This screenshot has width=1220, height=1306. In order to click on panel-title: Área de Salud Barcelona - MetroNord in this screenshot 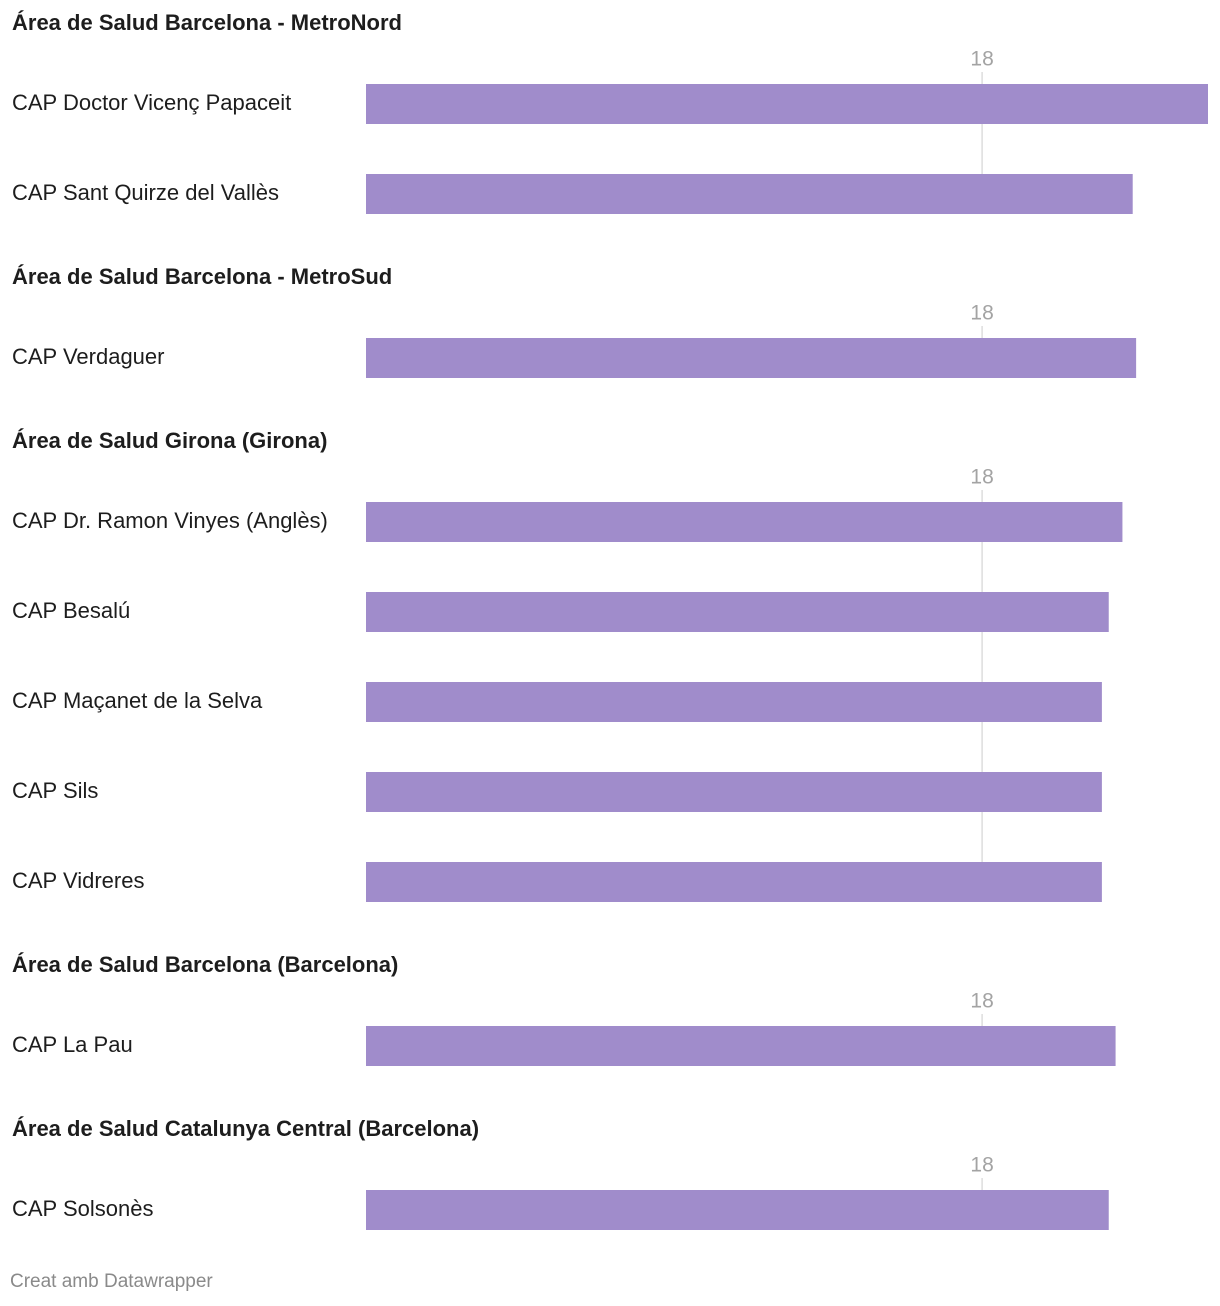, I will do `click(207, 22)`.